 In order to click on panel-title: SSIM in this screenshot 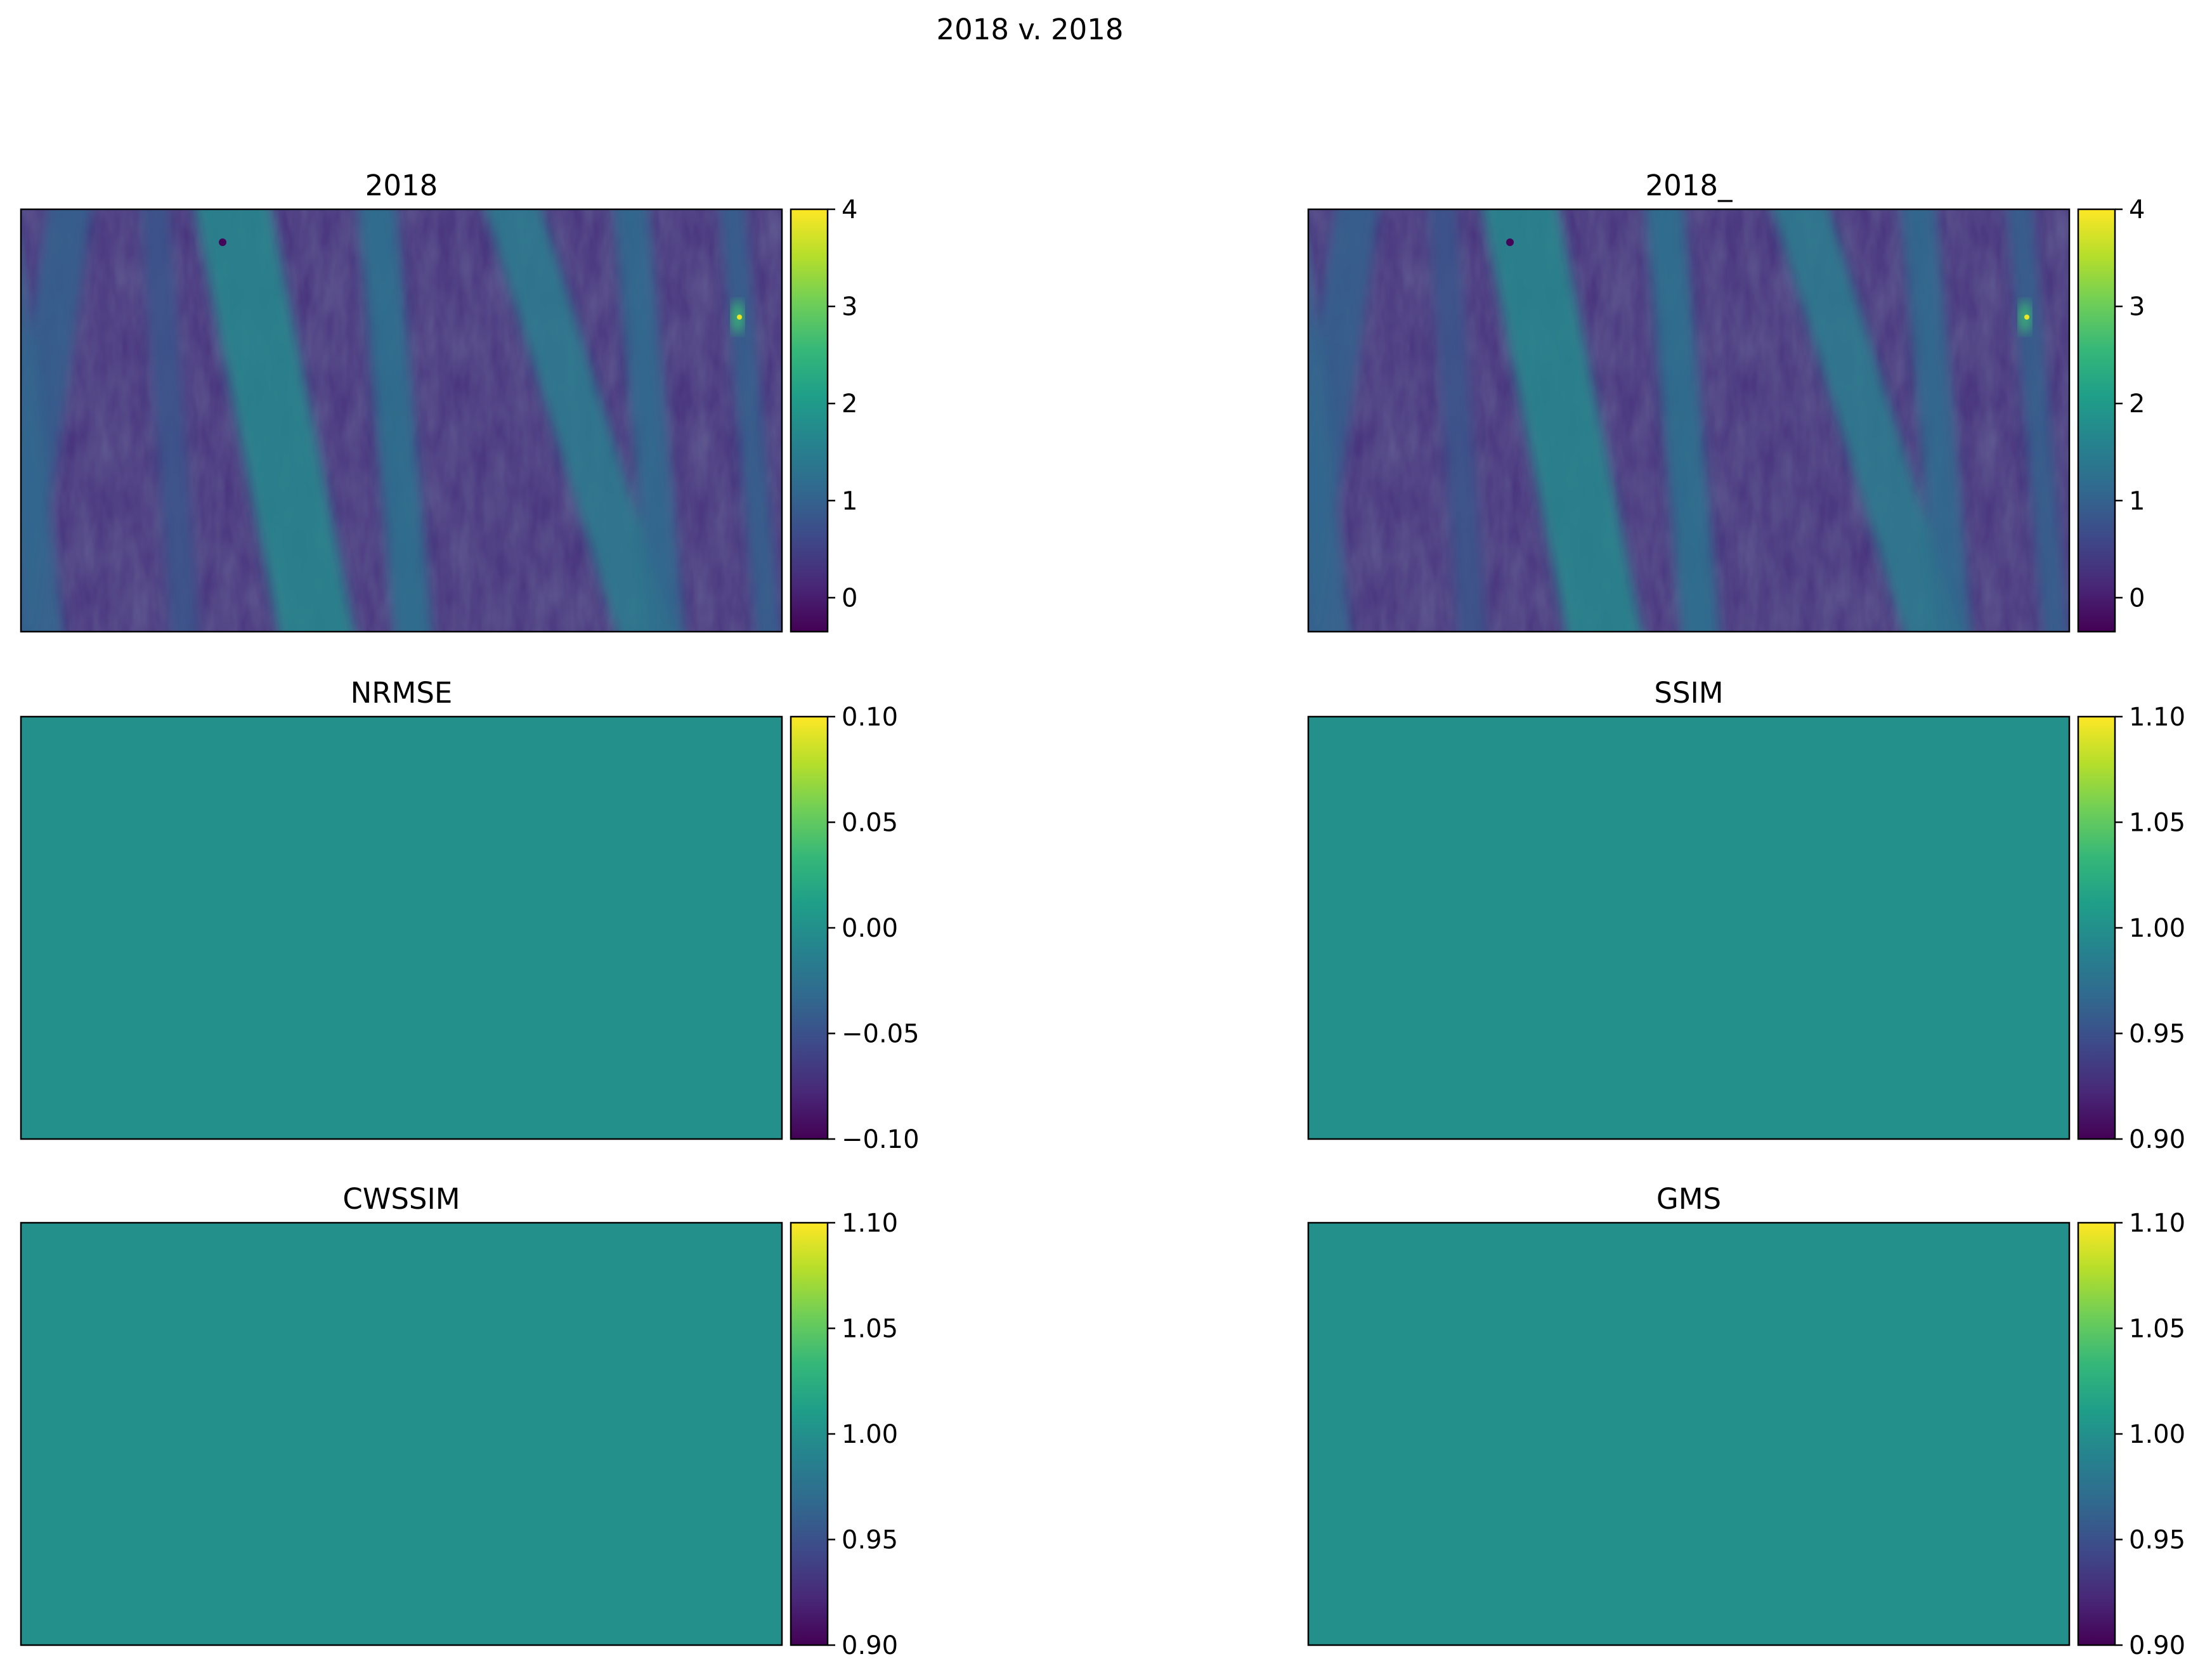, I will do `click(1688, 693)`.